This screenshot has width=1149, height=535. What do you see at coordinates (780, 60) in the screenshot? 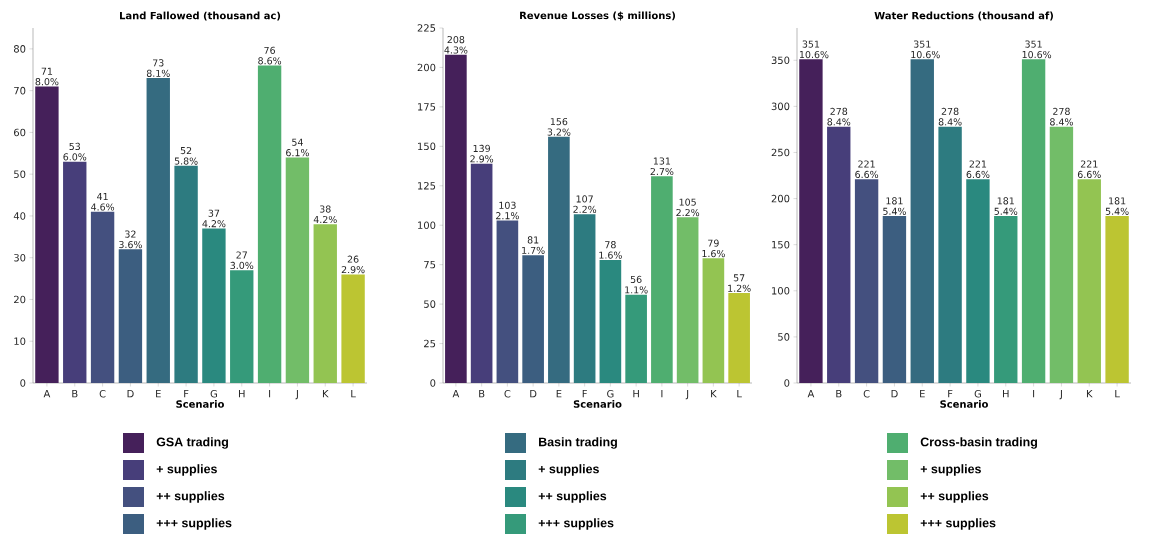
I see `y-tick-label: 350` at bounding box center [780, 60].